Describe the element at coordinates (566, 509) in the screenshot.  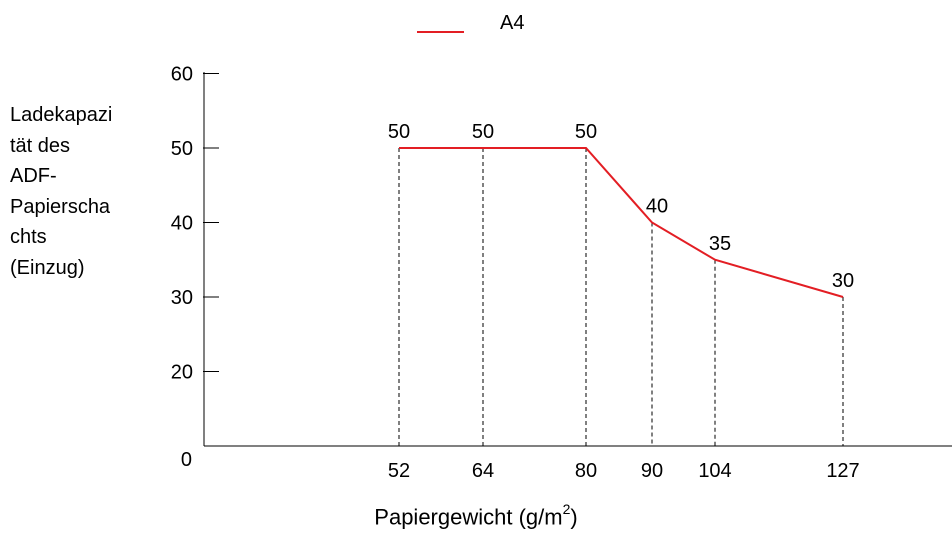
I see `x-axis-title-superscript: 2` at that location.